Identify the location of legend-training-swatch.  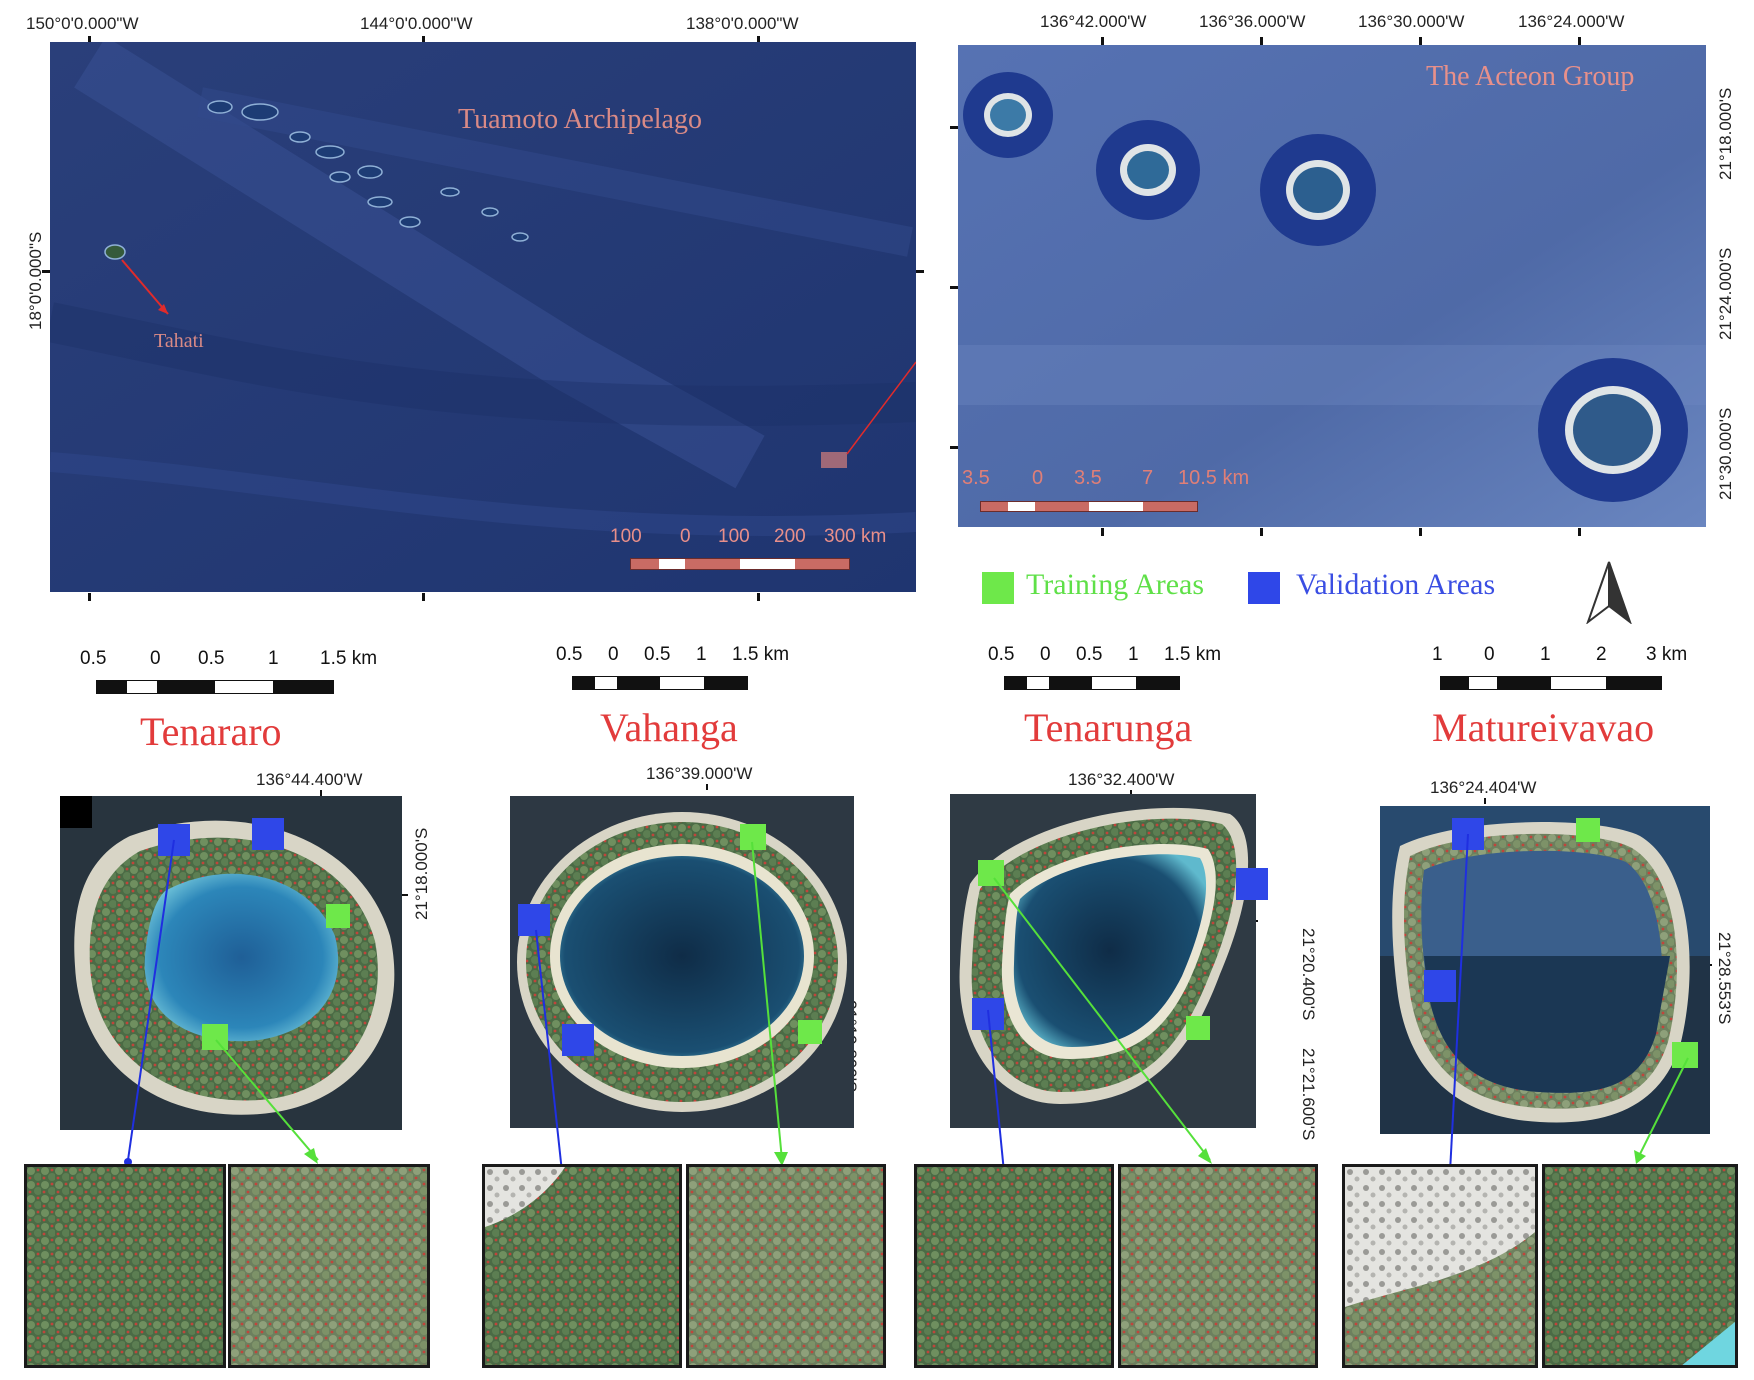
(998, 588).